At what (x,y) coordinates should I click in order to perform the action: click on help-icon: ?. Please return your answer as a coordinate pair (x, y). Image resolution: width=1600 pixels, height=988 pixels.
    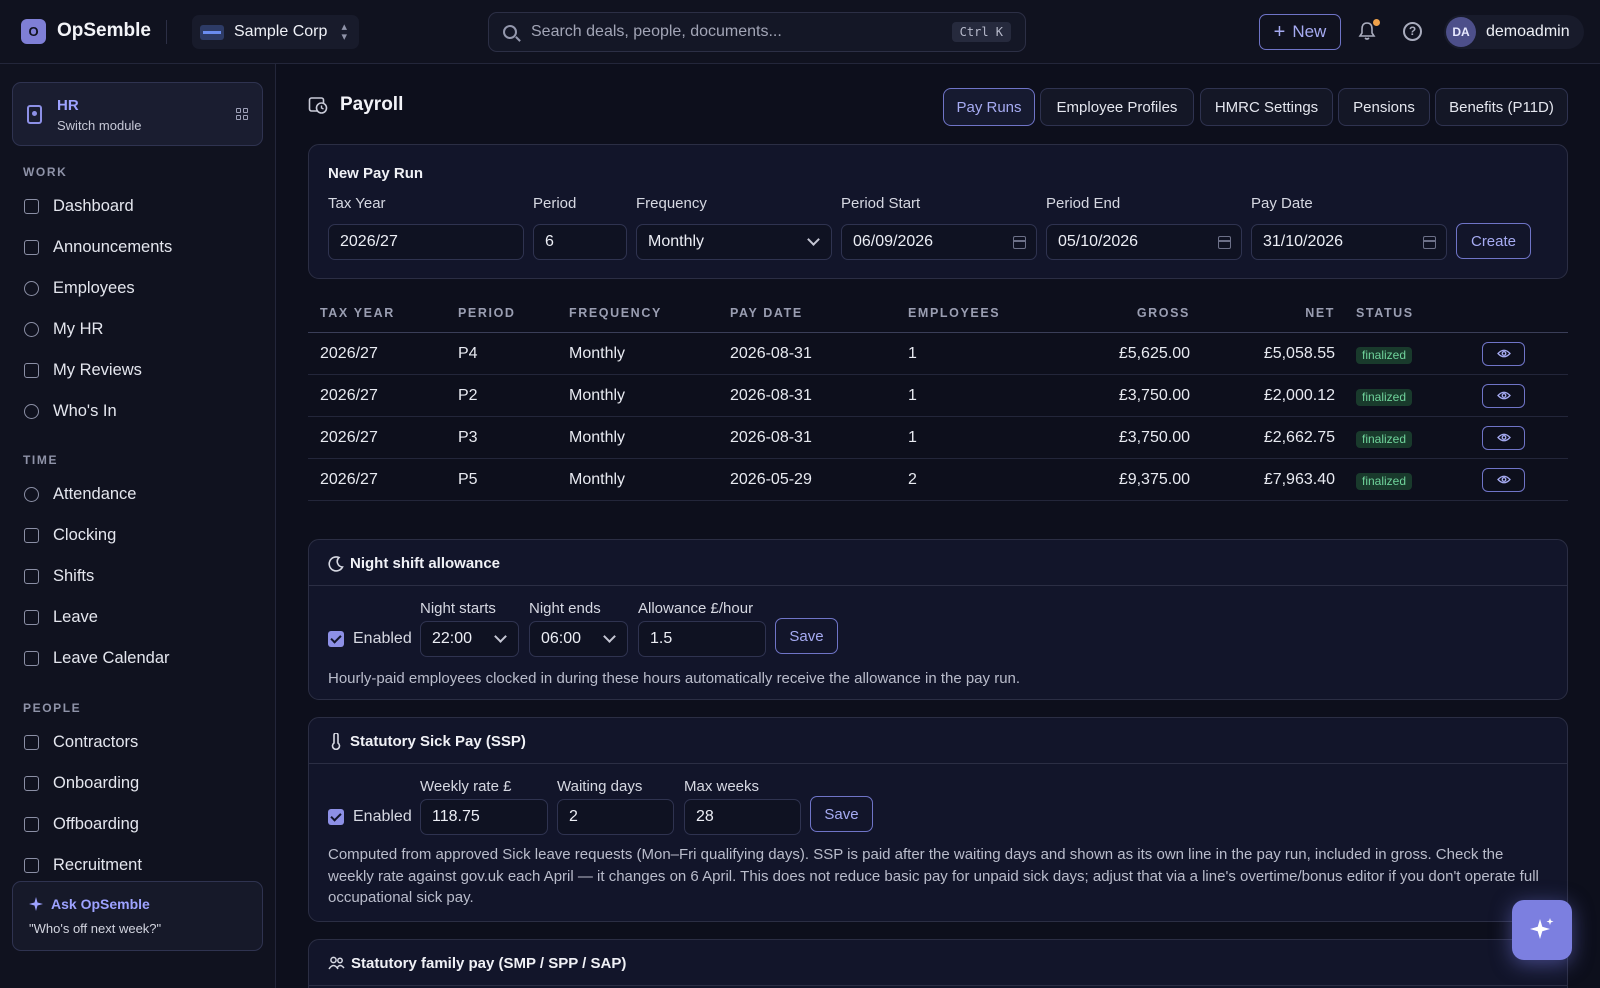
    Looking at the image, I should click on (1412, 31).